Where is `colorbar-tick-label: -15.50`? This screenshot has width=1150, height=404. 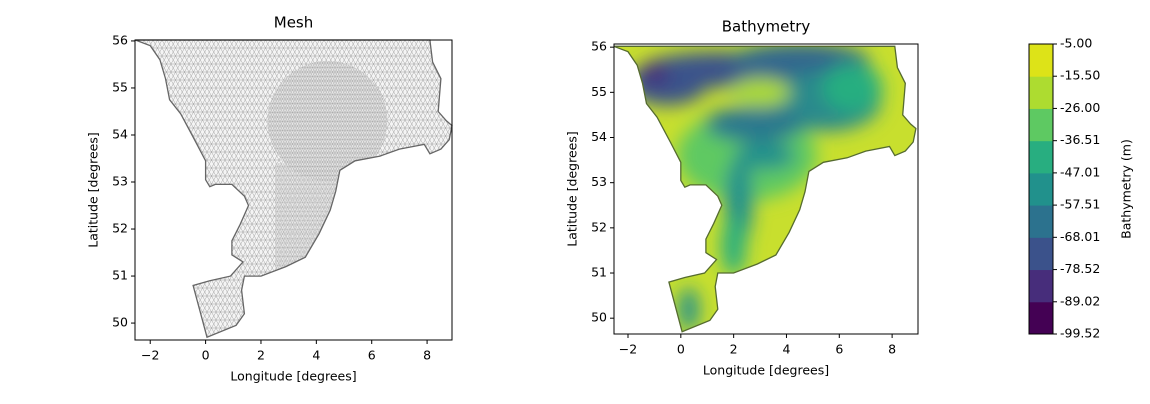 colorbar-tick-label: -15.50 is located at coordinates (1080, 75).